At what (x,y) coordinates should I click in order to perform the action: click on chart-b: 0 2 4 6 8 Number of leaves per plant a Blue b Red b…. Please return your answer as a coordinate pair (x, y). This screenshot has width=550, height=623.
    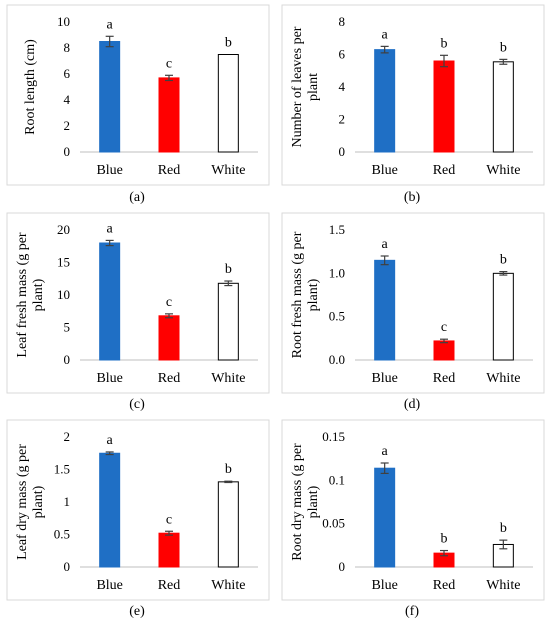
    Looking at the image, I should click on (413, 95).